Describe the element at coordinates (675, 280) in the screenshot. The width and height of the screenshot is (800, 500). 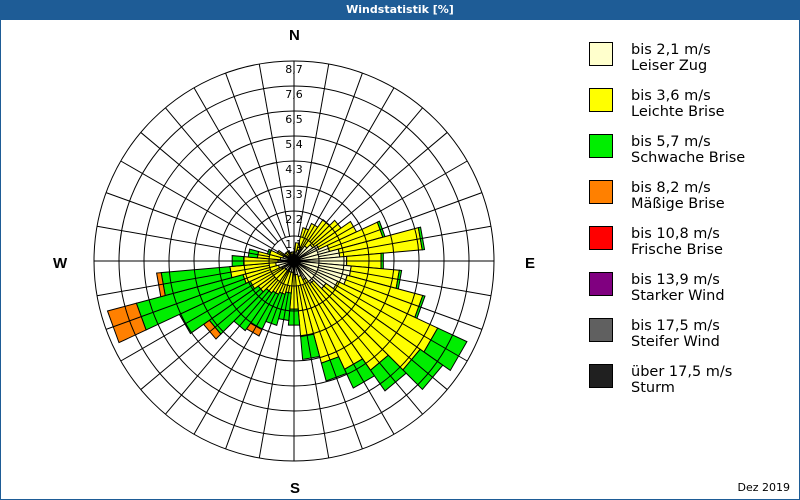
I see `legend-speed: bis 13,9 m/s` at that location.